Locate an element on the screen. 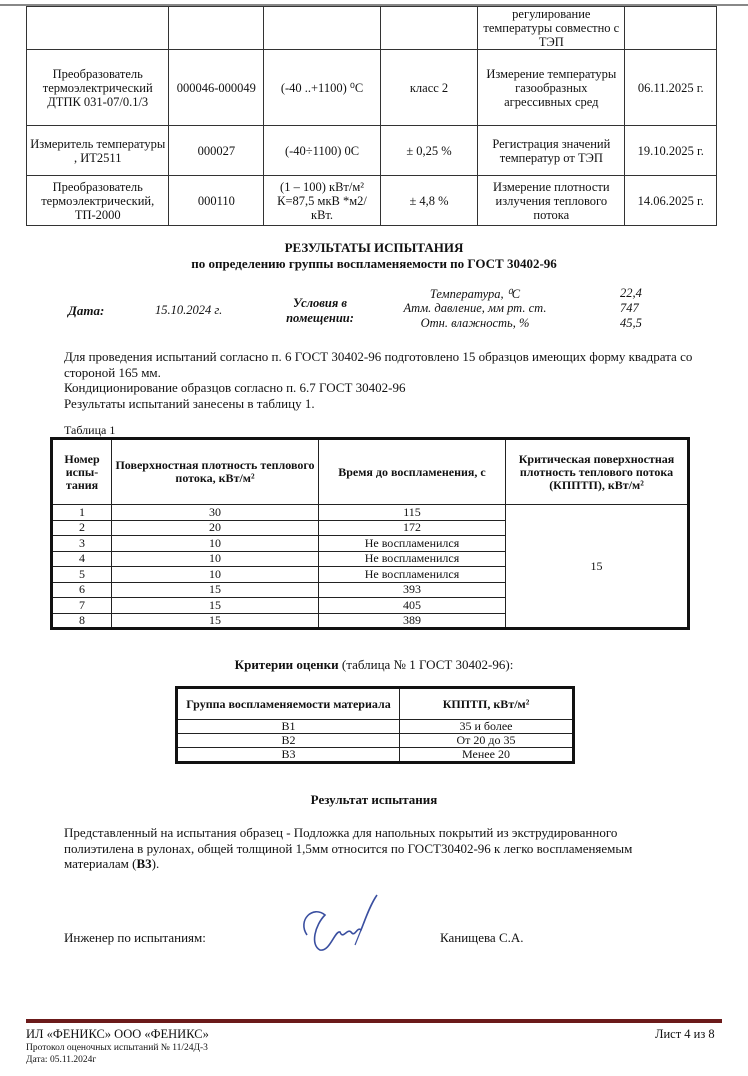  footer-date: Дата: 05.11.2024г is located at coordinates (61, 1060).